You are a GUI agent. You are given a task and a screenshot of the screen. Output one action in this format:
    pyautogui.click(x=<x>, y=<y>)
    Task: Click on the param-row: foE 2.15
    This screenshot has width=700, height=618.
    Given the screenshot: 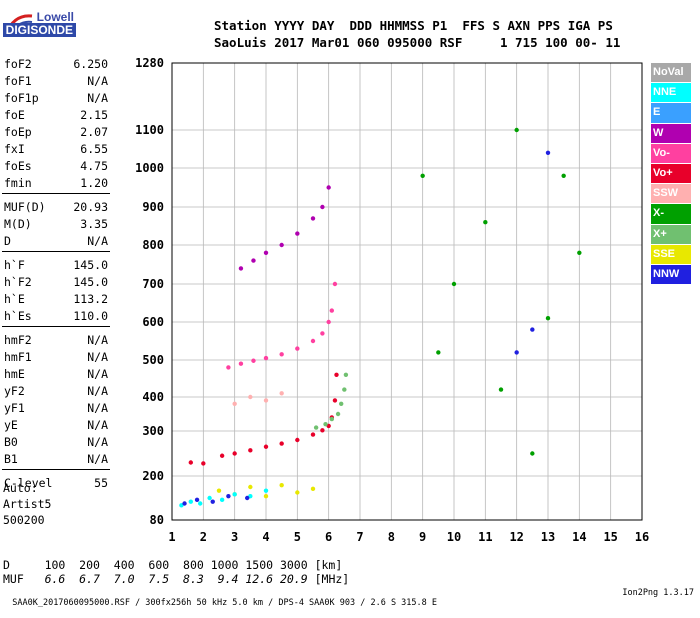 What is the action you would take?
    pyautogui.click(x=56, y=115)
    